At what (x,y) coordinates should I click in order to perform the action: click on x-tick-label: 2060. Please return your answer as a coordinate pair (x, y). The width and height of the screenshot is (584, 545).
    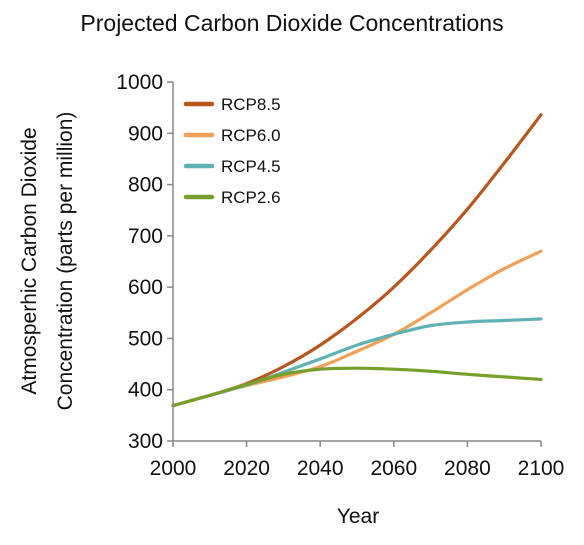
    Looking at the image, I should click on (393, 468).